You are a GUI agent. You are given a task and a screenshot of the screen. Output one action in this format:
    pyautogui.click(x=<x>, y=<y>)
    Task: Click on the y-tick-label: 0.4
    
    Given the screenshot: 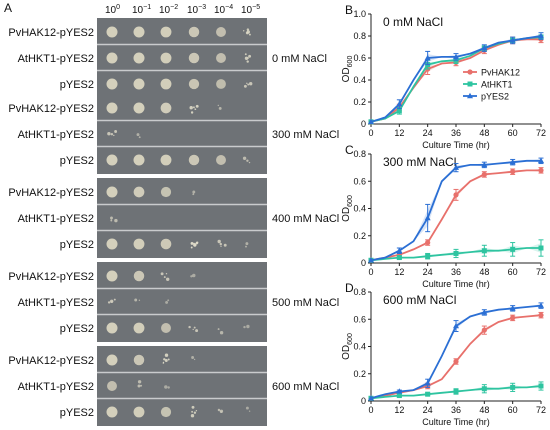 What is the action you would take?
    pyautogui.click(x=359, y=80)
    